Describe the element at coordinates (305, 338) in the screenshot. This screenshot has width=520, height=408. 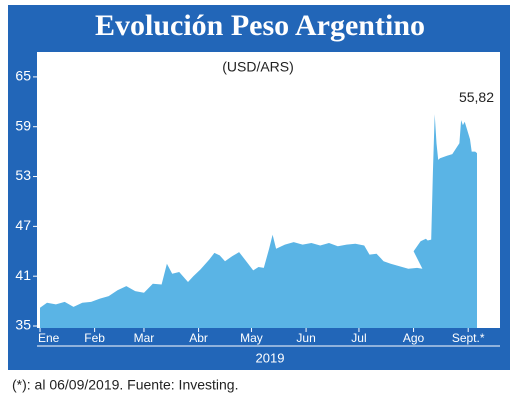
I see `x-tick-label: Jun` at that location.